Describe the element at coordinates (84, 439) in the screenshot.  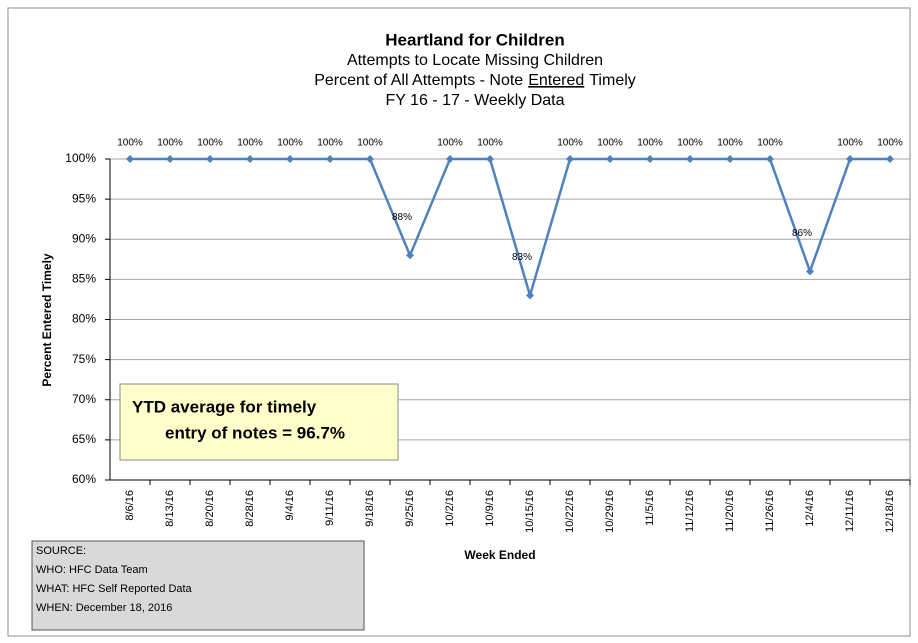
I see `y-tick-label: 65%` at that location.